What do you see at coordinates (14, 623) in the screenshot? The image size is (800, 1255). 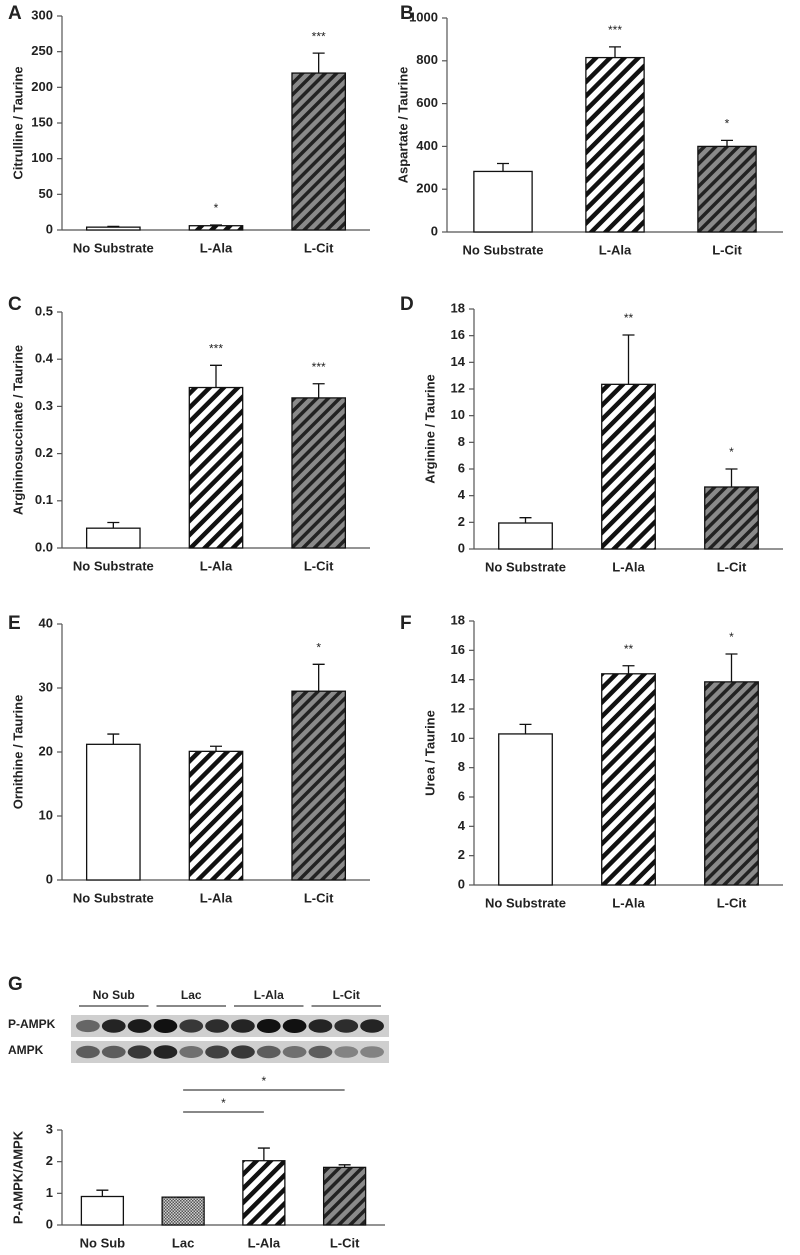 I see `panel-letter: E` at bounding box center [14, 623].